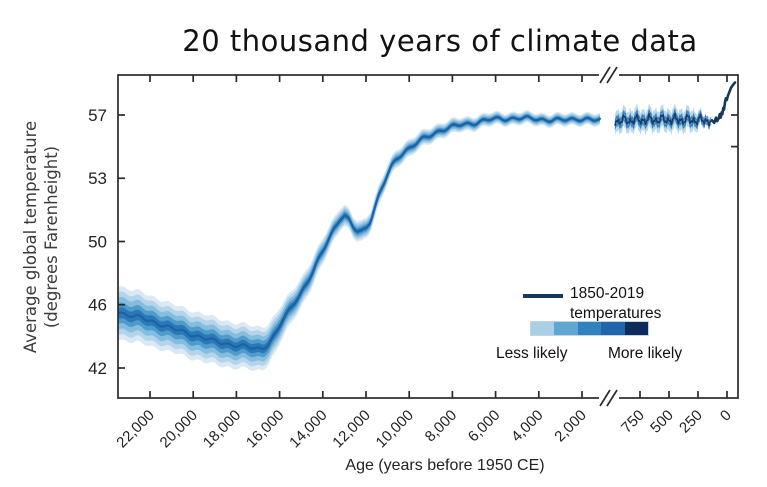 The image size is (767, 487). What do you see at coordinates (616, 313) in the screenshot?
I see `legend-series-label-2: temperatures` at bounding box center [616, 313].